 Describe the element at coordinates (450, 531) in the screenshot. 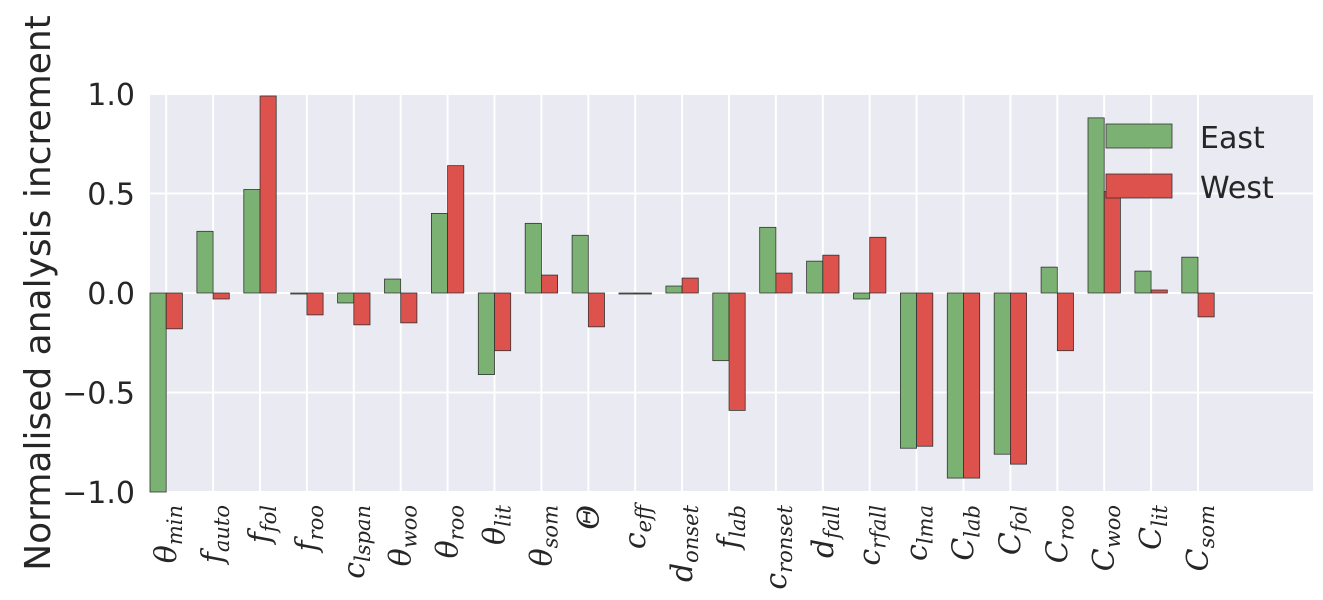

I see `x-tick-label: θroo` at that location.